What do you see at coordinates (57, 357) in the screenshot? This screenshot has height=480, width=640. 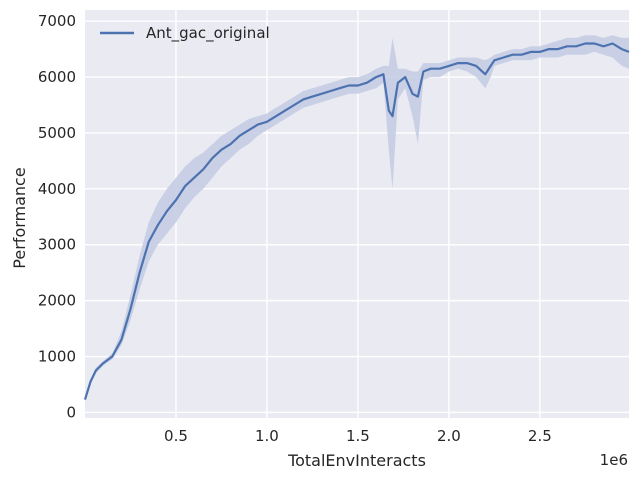 I see `y-tick-label: 1000` at bounding box center [57, 357].